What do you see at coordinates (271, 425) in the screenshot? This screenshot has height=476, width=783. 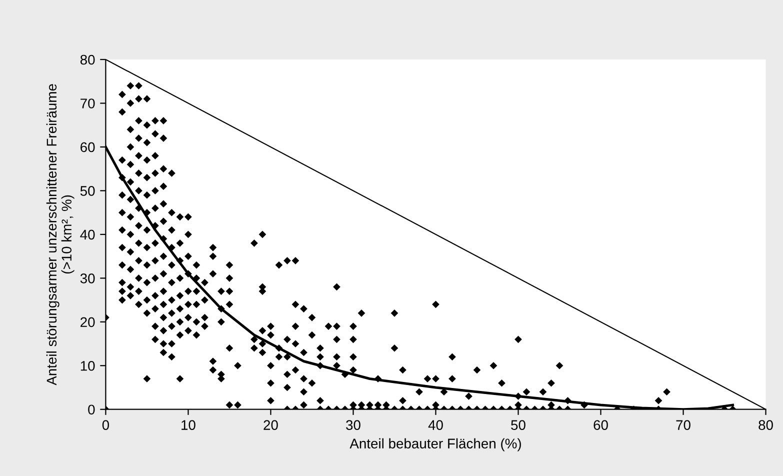 I see `x-tick-label: 20` at bounding box center [271, 425].